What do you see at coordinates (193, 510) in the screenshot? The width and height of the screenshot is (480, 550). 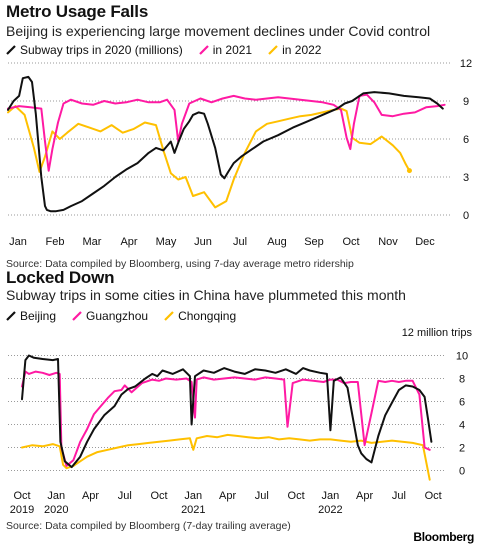 I see `chart2-x-tick-year-label: 2021` at bounding box center [193, 510].